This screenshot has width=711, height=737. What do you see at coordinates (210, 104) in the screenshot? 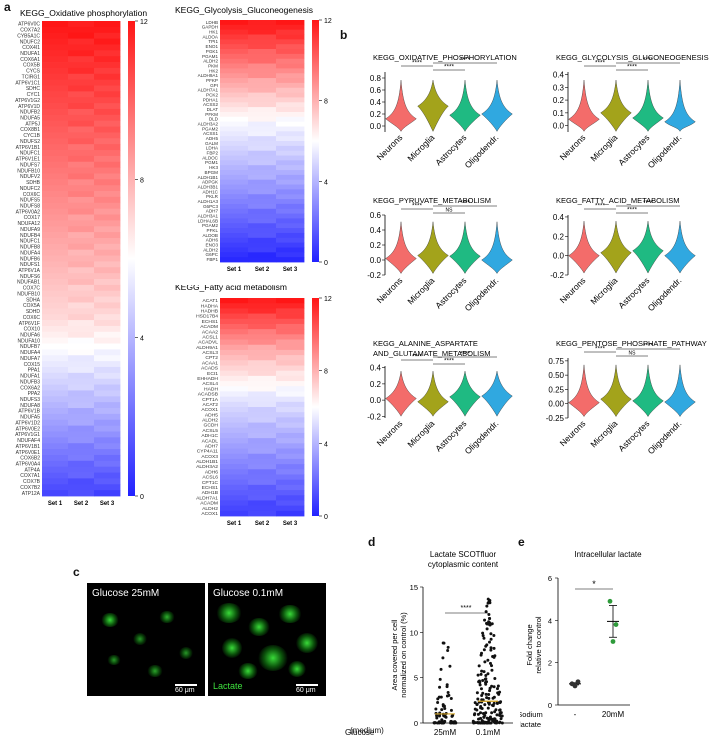
I see `heatmap-gene-label: ACSS2` at bounding box center [210, 104].